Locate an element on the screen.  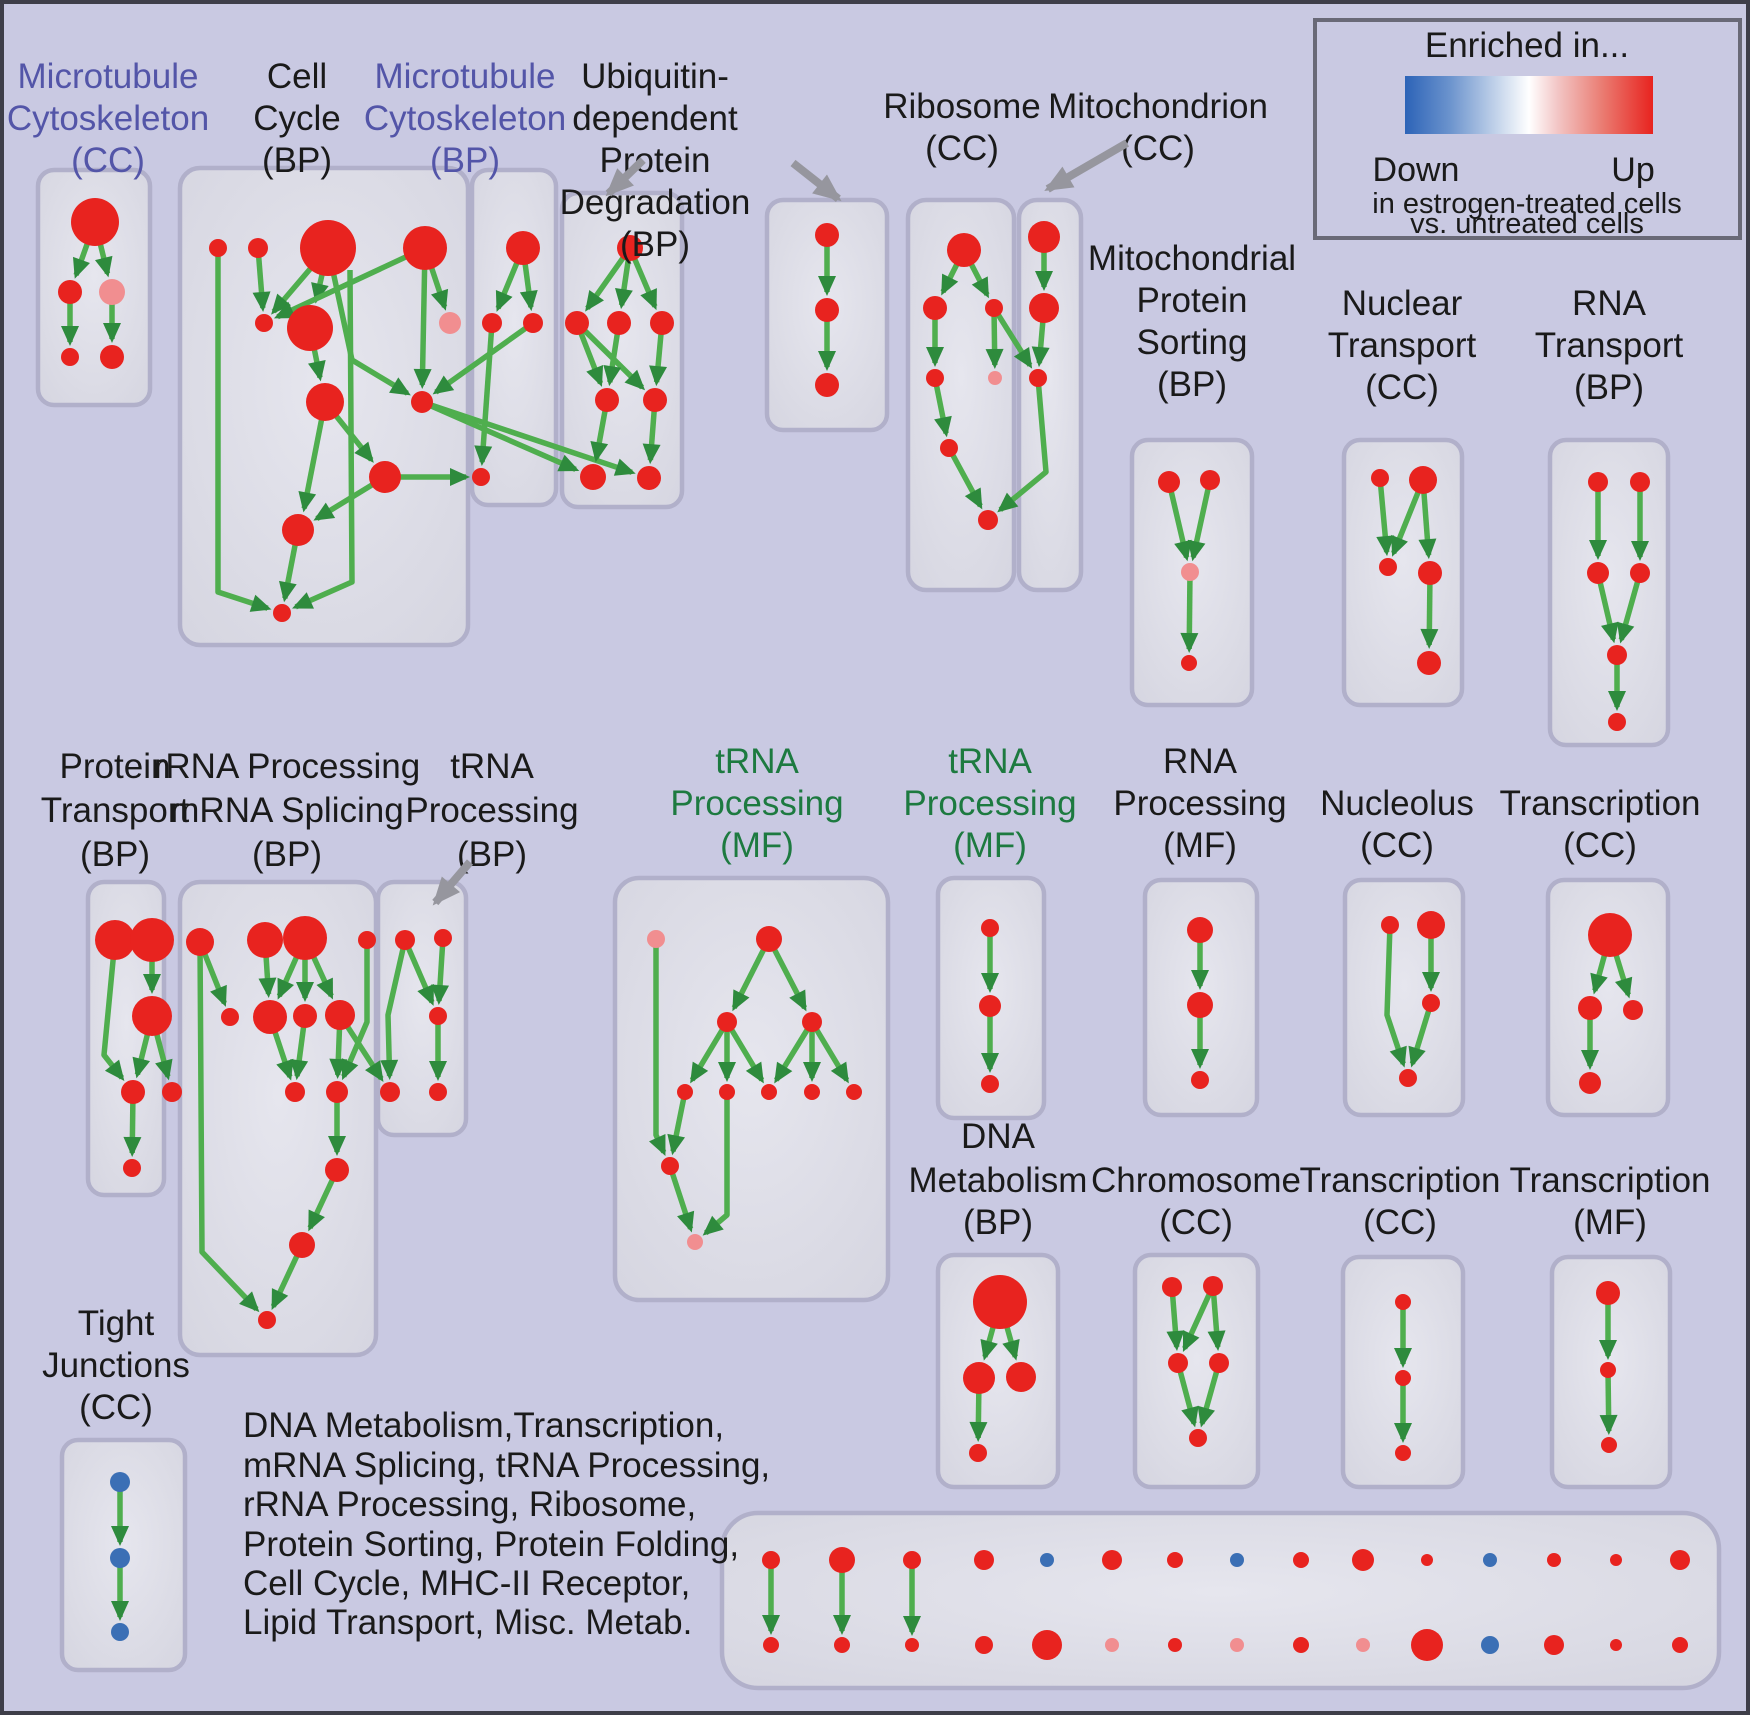
cluster-label-transcription-mf-line2: (MF) is located at coordinates (1610, 1222).